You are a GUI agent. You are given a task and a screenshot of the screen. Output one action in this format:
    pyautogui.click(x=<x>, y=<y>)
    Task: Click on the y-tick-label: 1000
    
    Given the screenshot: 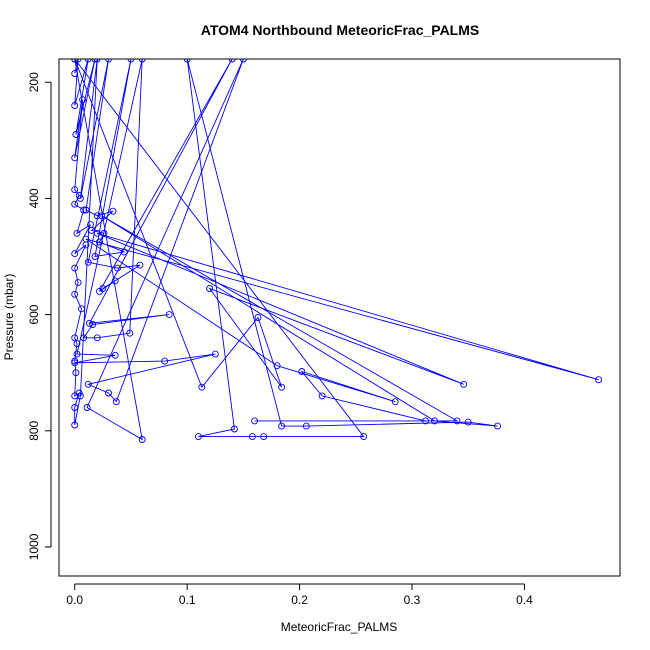 What is the action you would take?
    pyautogui.click(x=34, y=546)
    